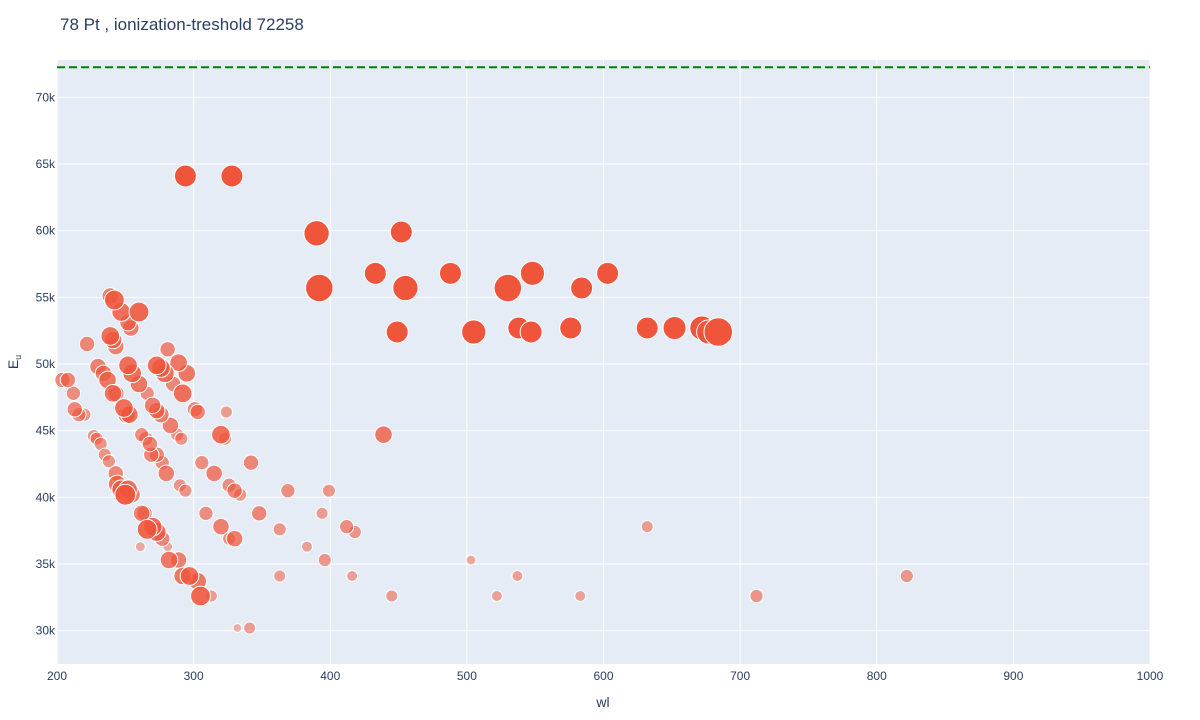 This screenshot has height=720, width=1200. Describe the element at coordinates (46, 631) in the screenshot. I see `y-tick-label: 30k` at that location.